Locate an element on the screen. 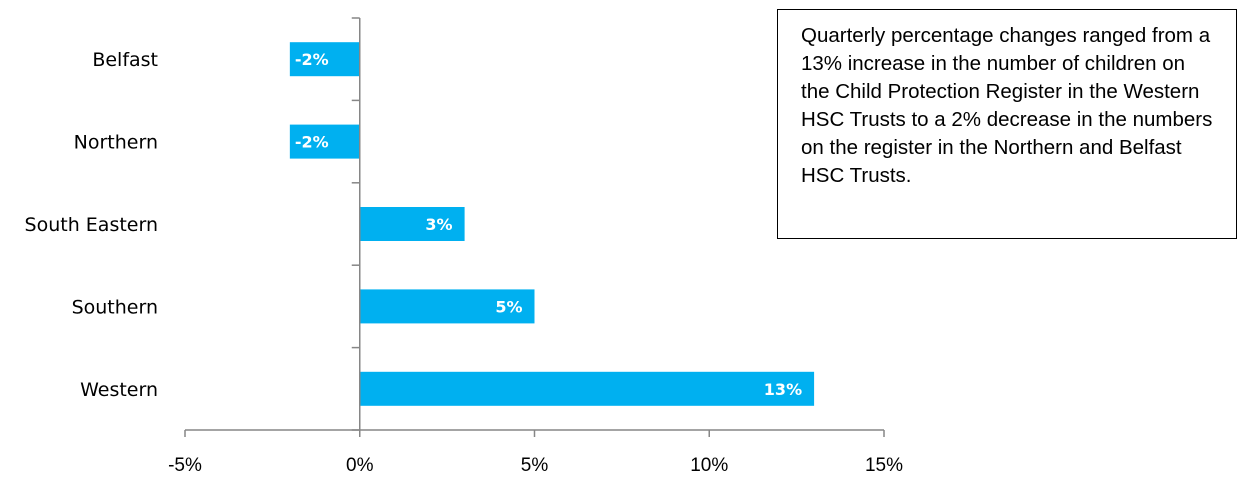 Image resolution: width=1251 pixels, height=478 pixels. category-label: Belfast is located at coordinates (125, 60).